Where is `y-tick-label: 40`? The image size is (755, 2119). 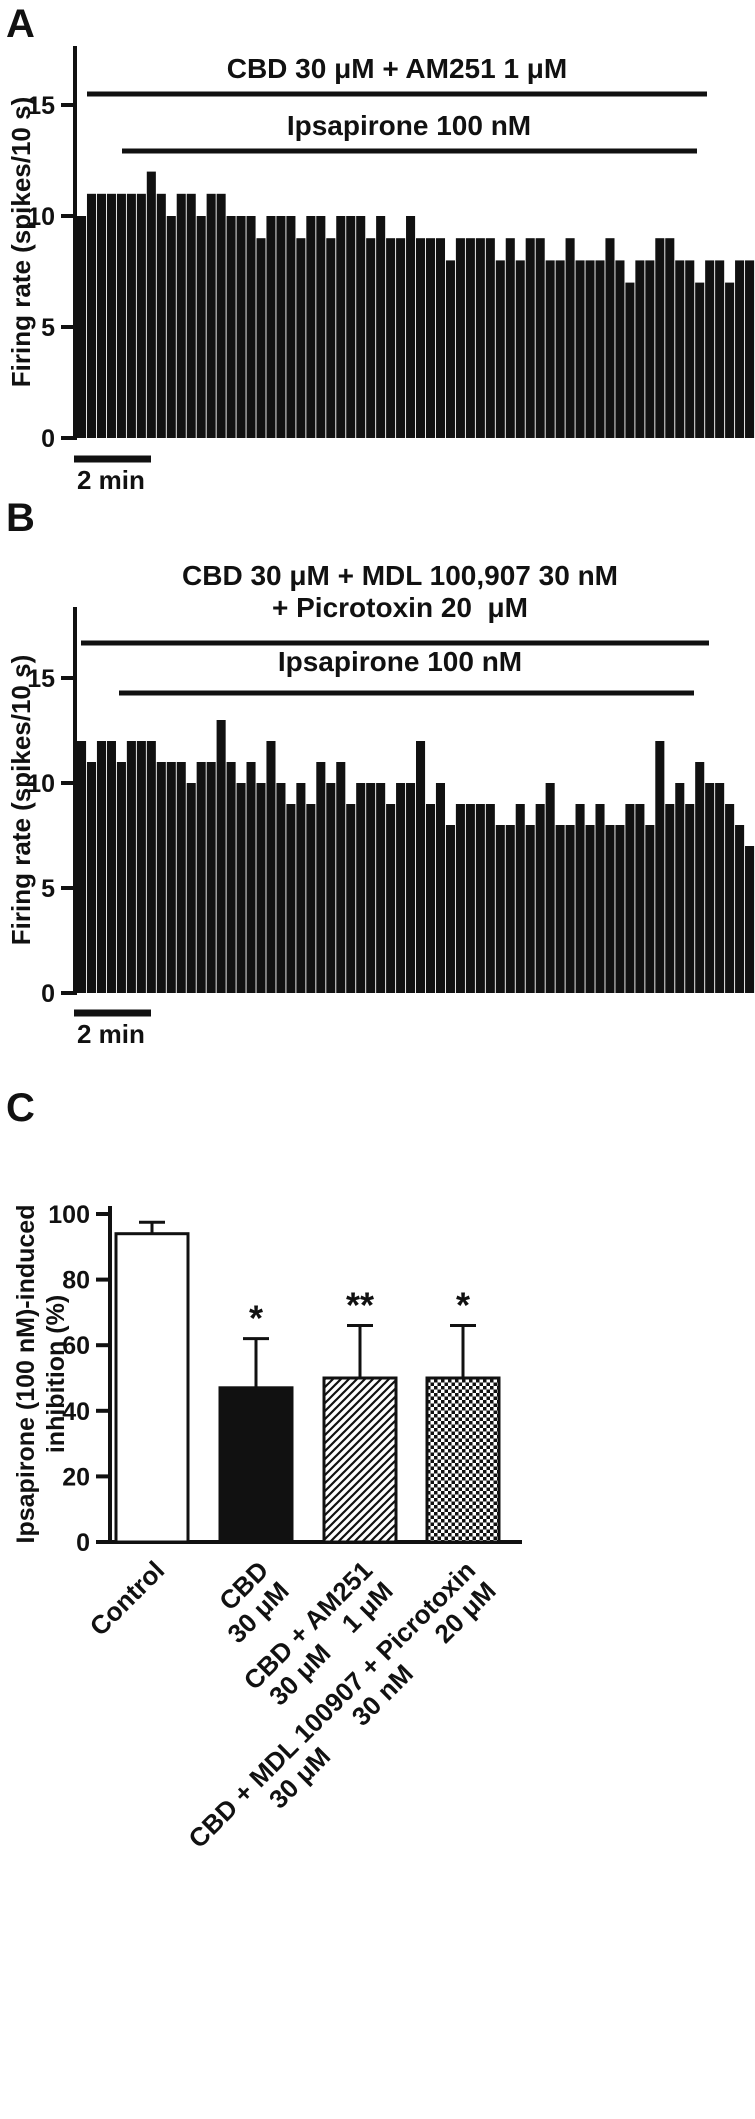 y-tick-label: 40 is located at coordinates (76, 1412).